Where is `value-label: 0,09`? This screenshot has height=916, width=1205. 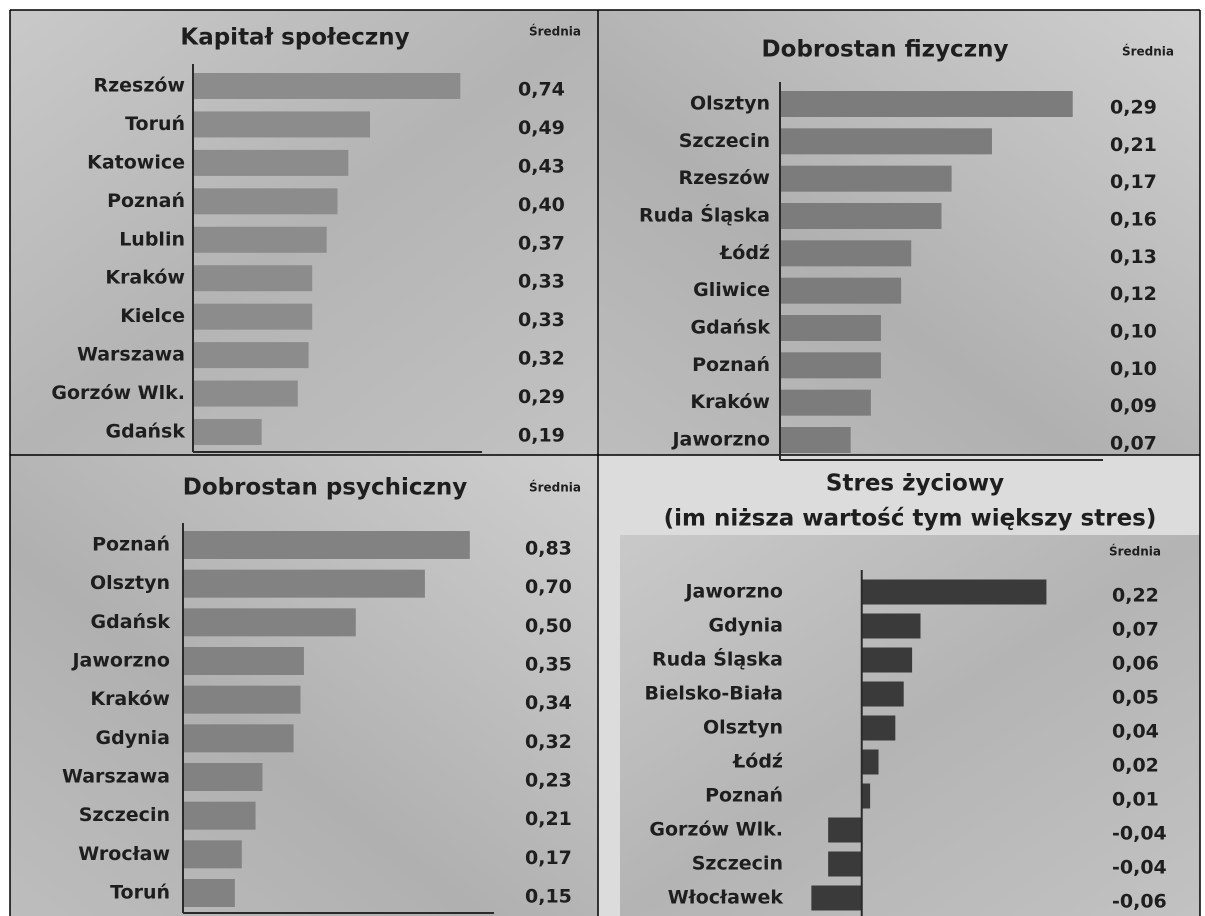 value-label: 0,09 is located at coordinates (1133, 406).